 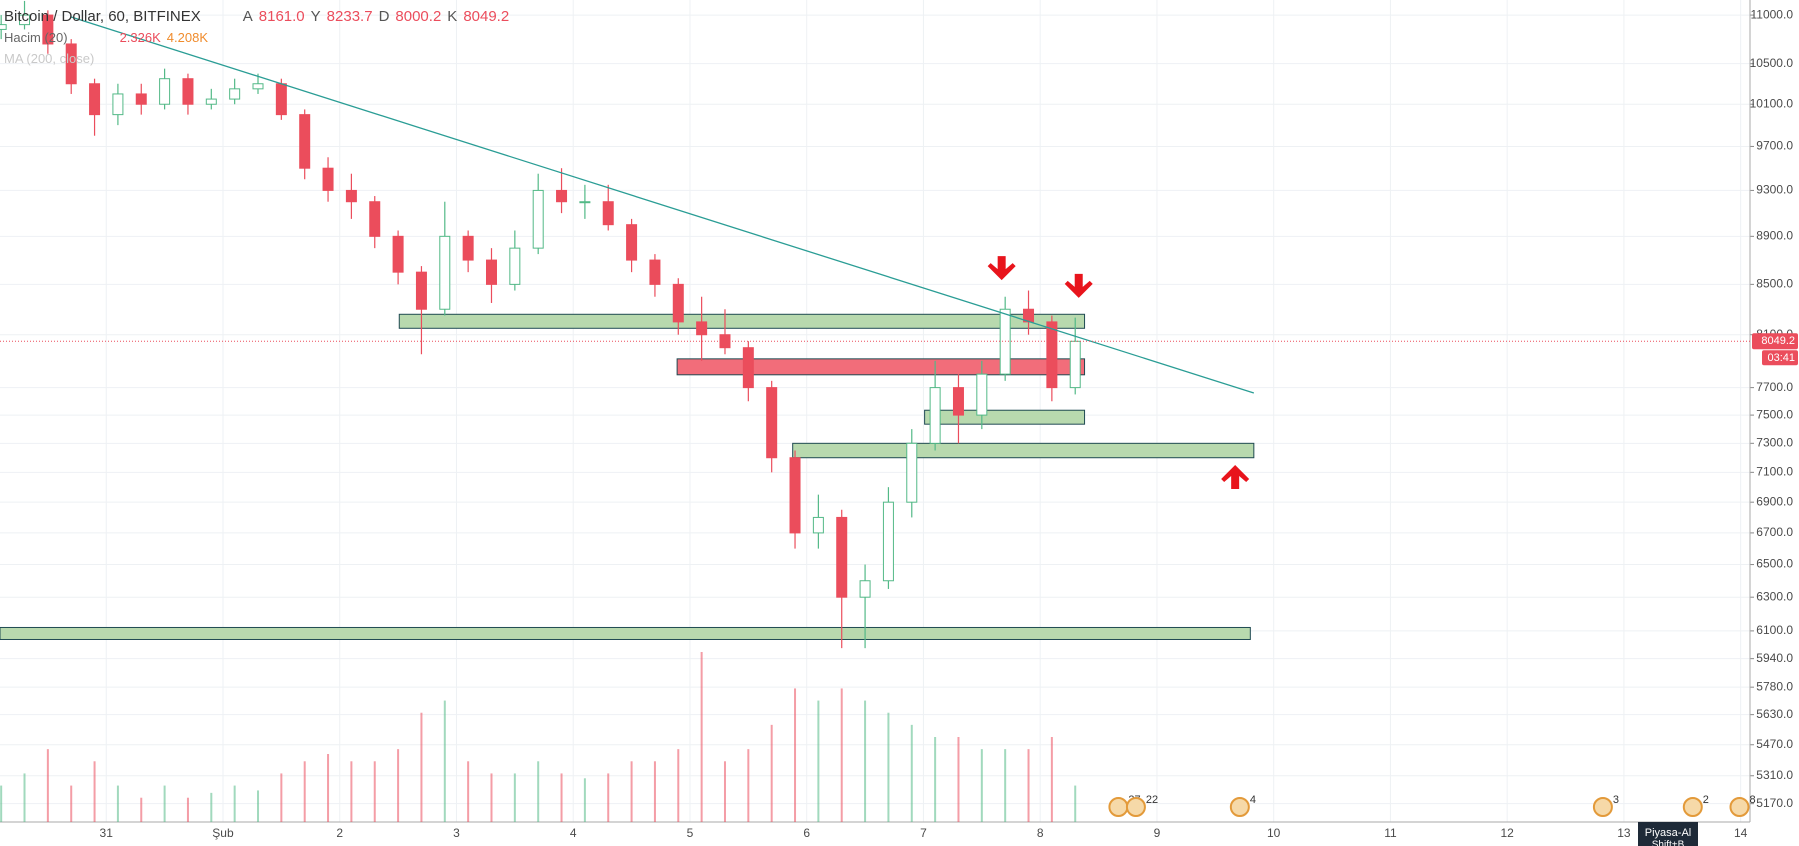 I want to click on trade-button-label: Piyasa-Al, so click(x=1668, y=833).